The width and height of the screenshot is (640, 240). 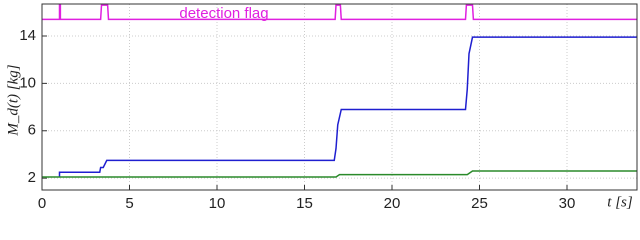 I want to click on x-tick-label: 15, so click(x=304, y=203).